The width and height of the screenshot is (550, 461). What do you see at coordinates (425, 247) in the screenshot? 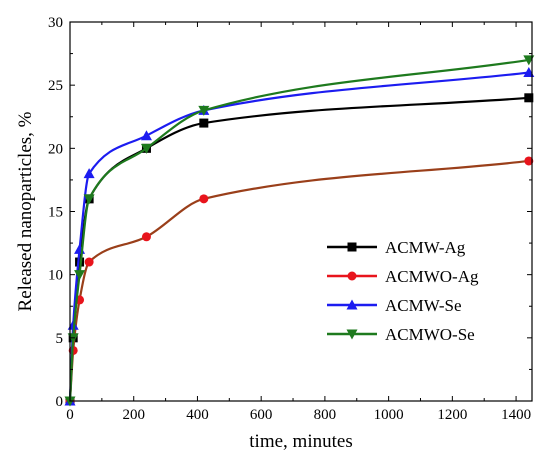
I see `legend-label-acmw-ag: ACMW-Ag` at bounding box center [425, 247].